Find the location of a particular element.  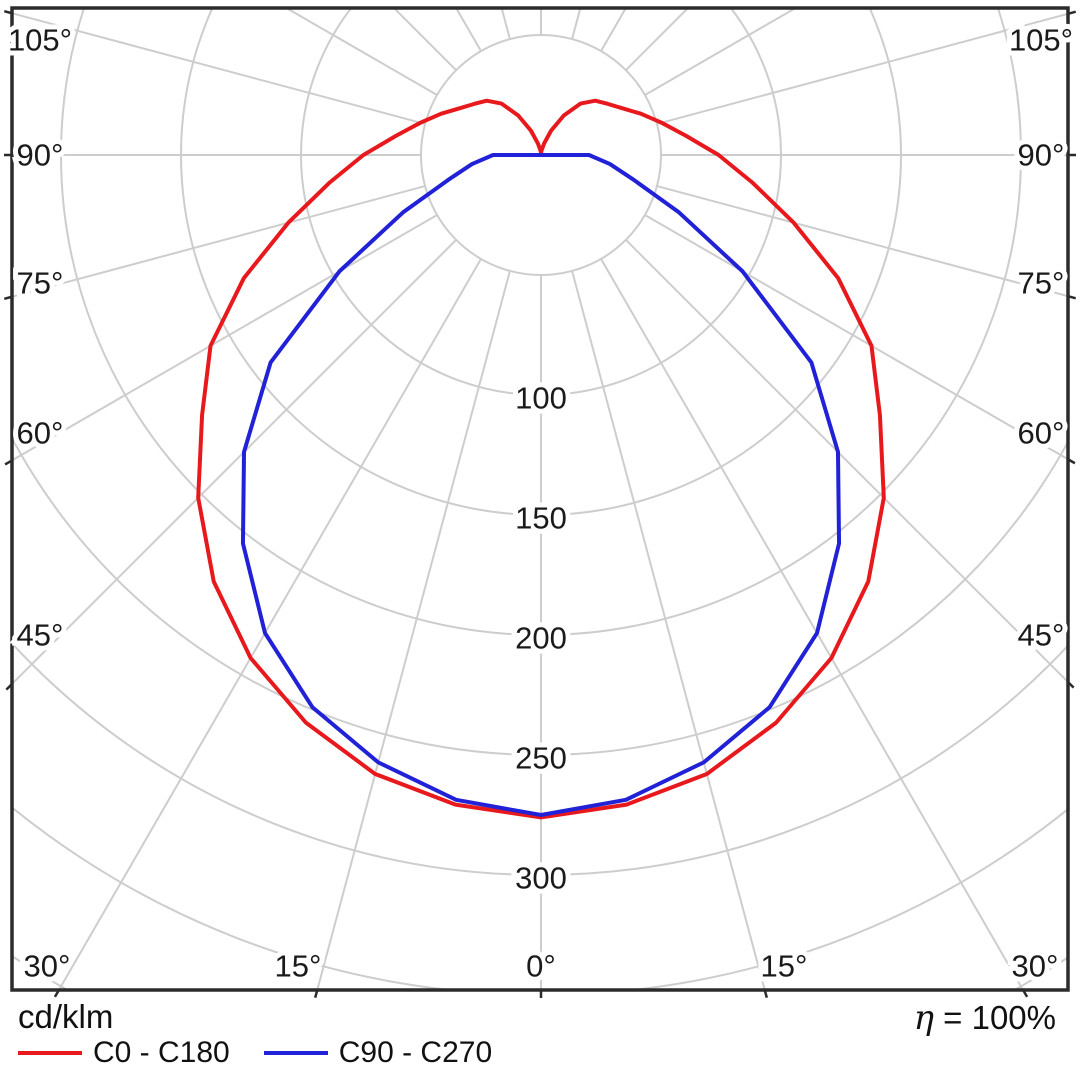

angle-label-right-105: 105° is located at coordinates (1041, 40).